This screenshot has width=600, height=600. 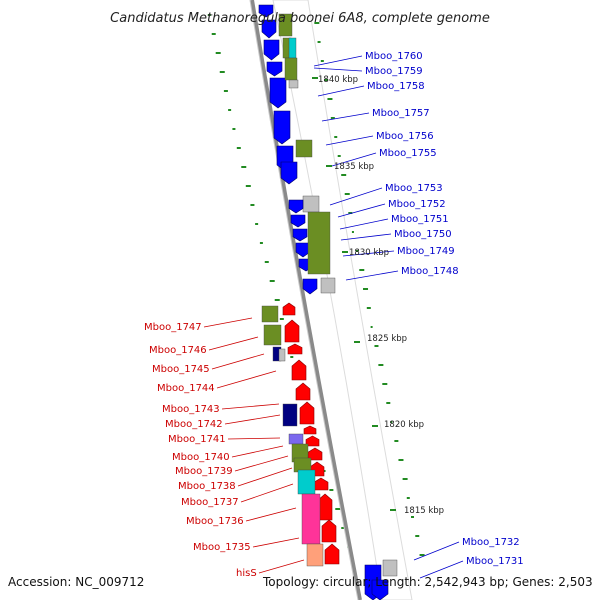 What do you see at coordinates (181, 369) in the screenshot?
I see `gene-label: Mboo_1745` at bounding box center [181, 369].